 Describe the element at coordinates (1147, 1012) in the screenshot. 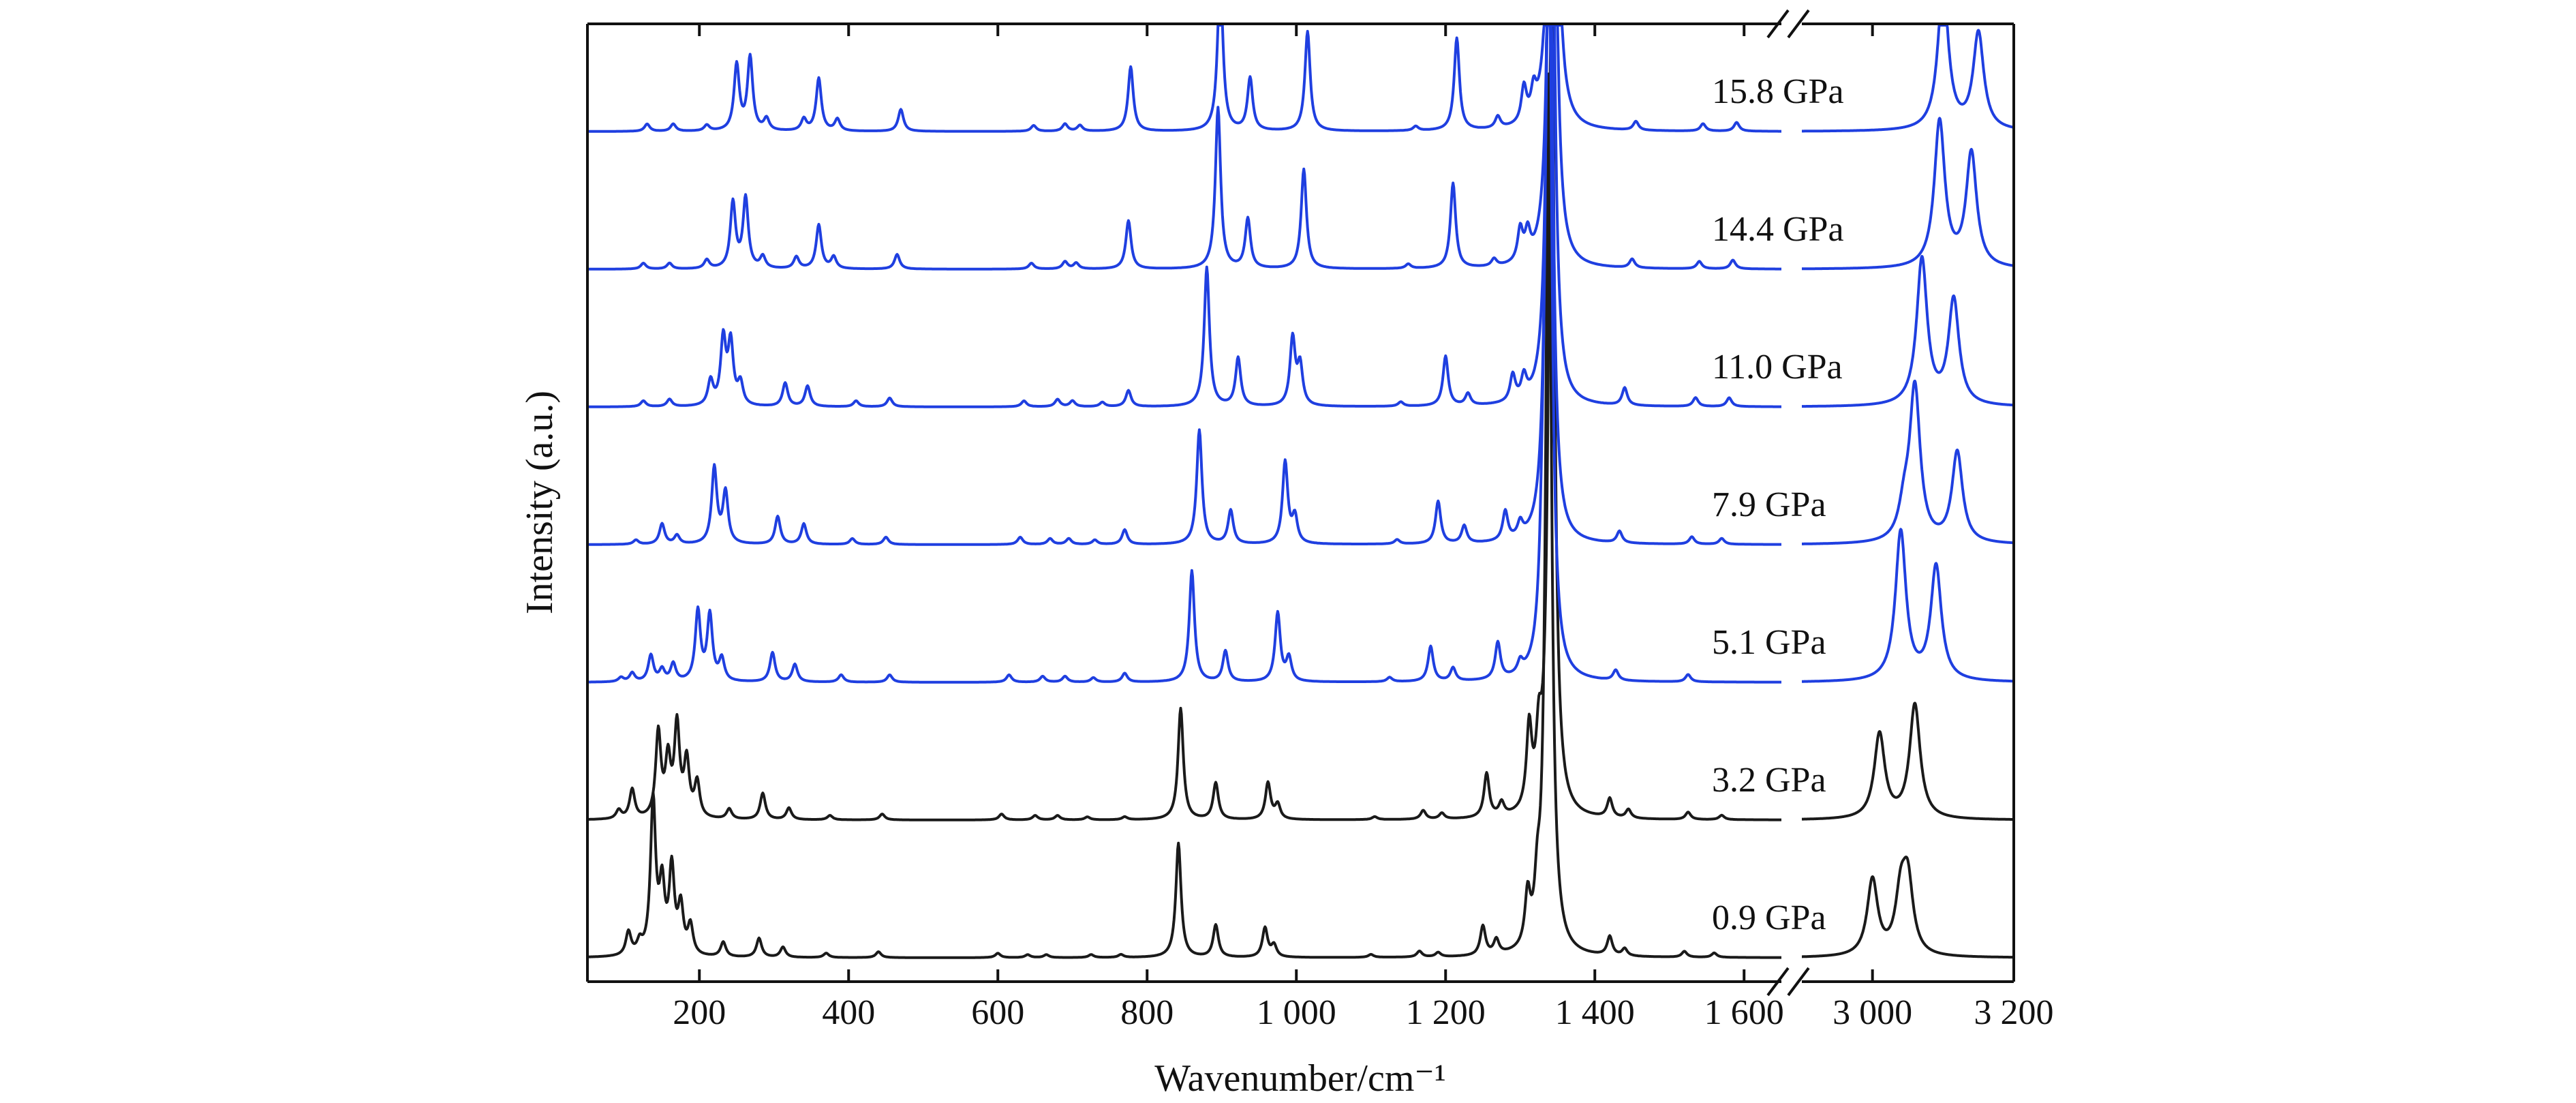

I see `x-tick-label-3: 800` at that location.